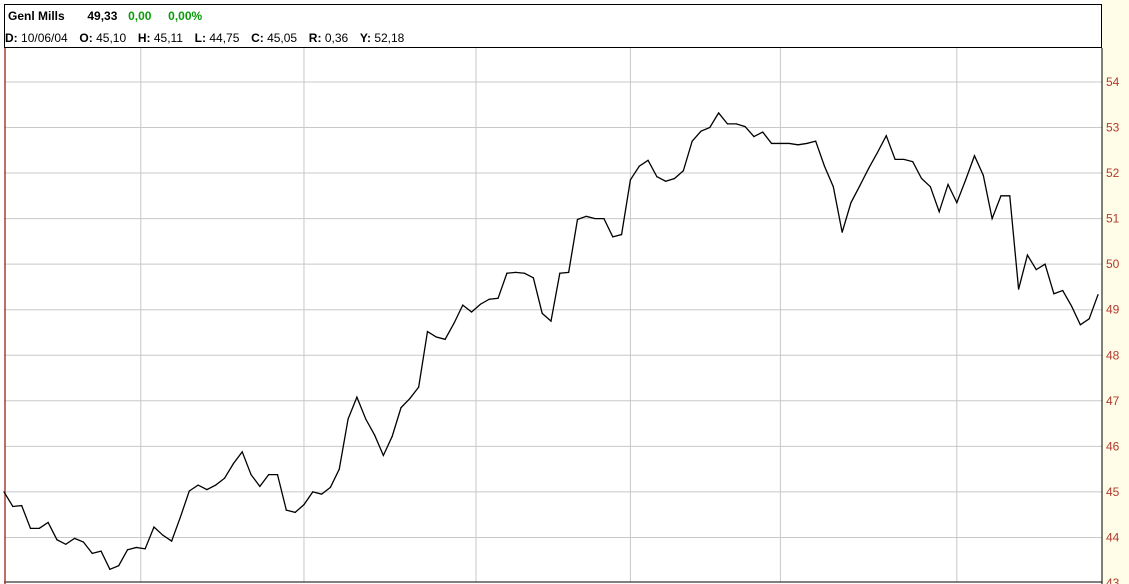 This screenshot has height=584, width=1129. Describe the element at coordinates (282, 38) in the screenshot. I see `close-value: 45,05` at that location.